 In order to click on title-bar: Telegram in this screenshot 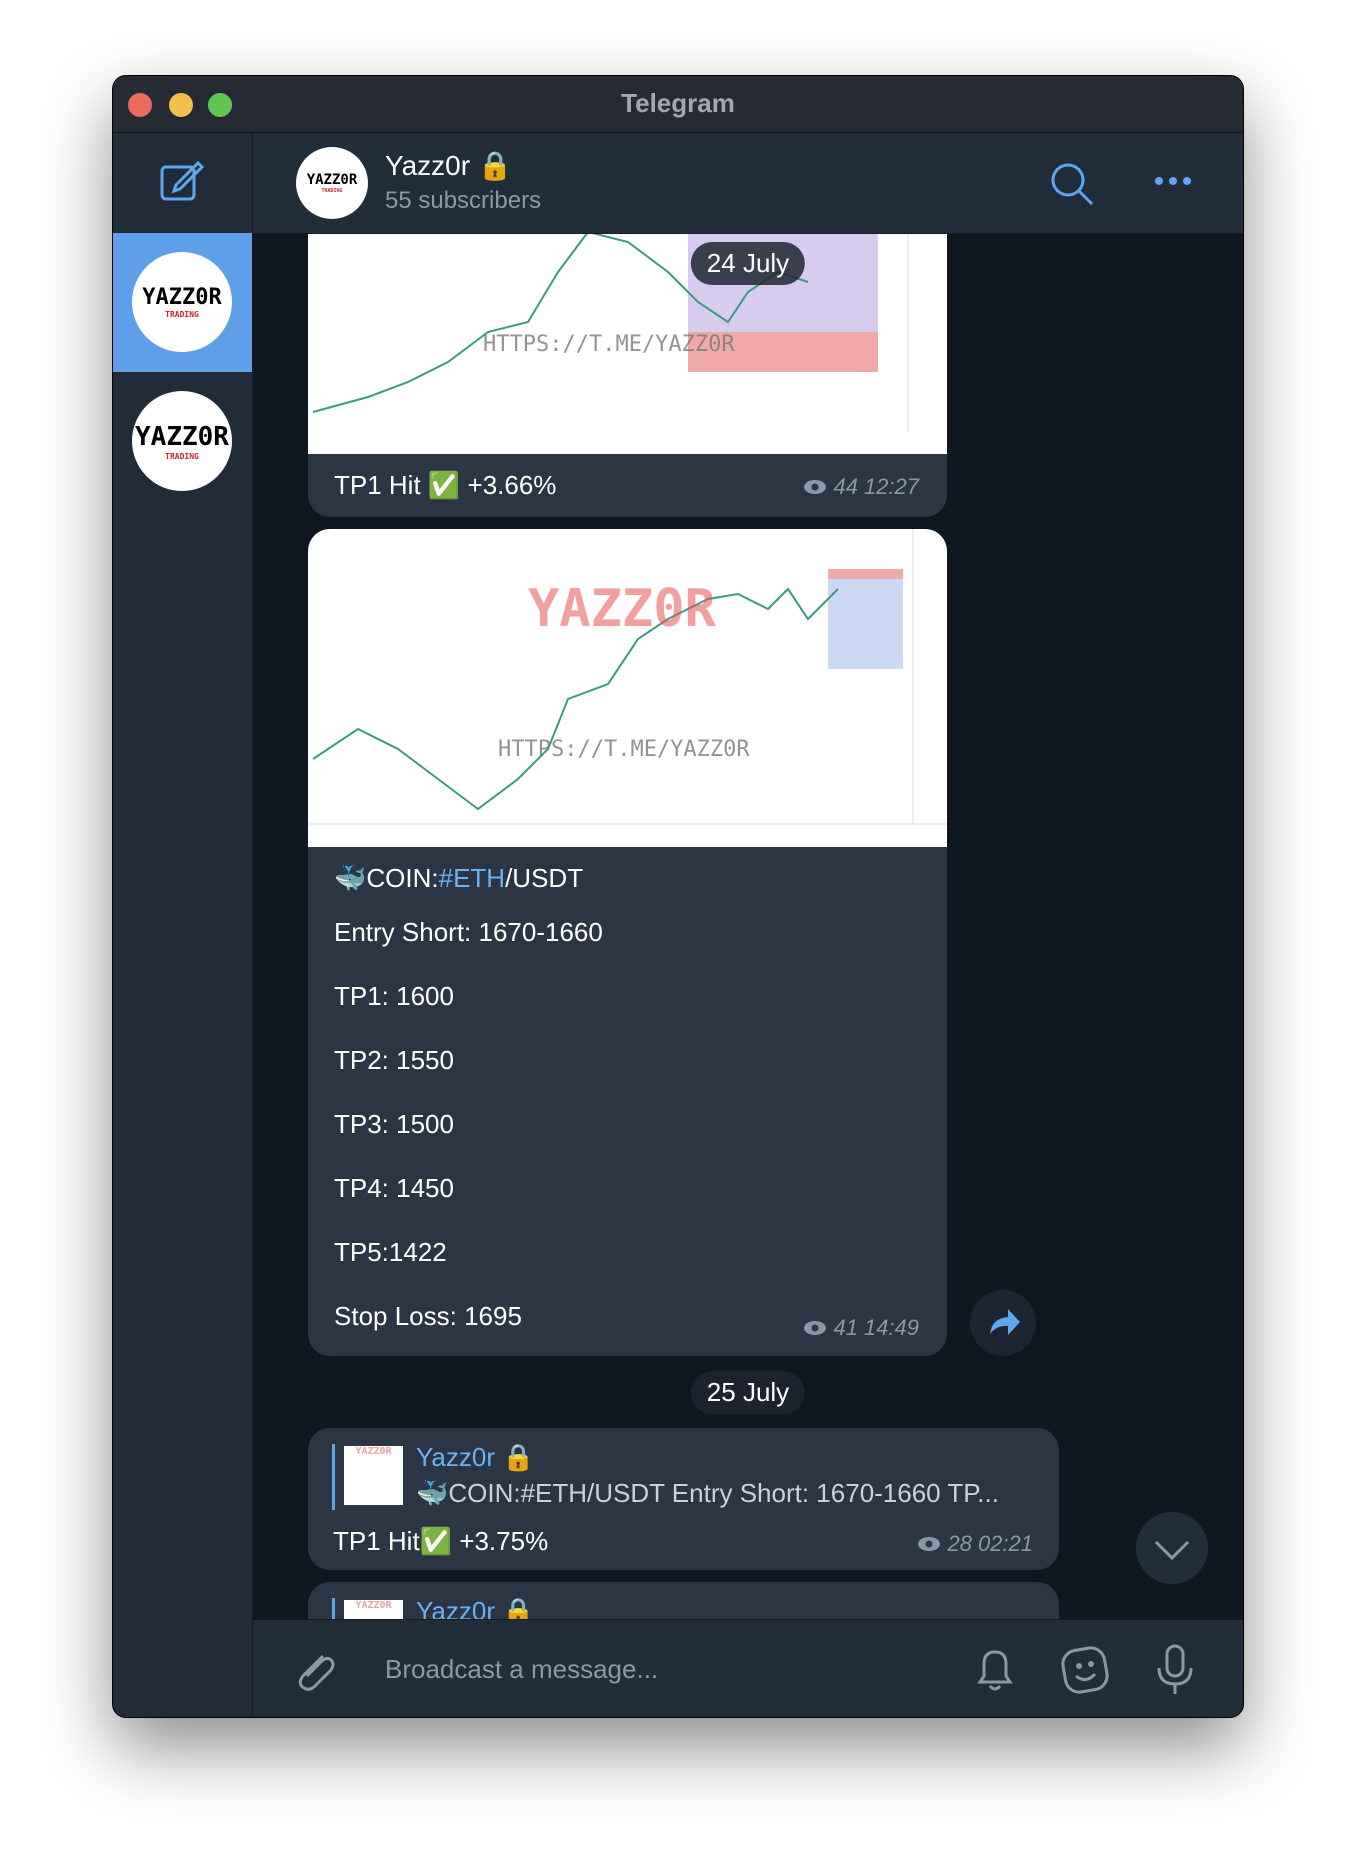, I will do `click(678, 104)`.